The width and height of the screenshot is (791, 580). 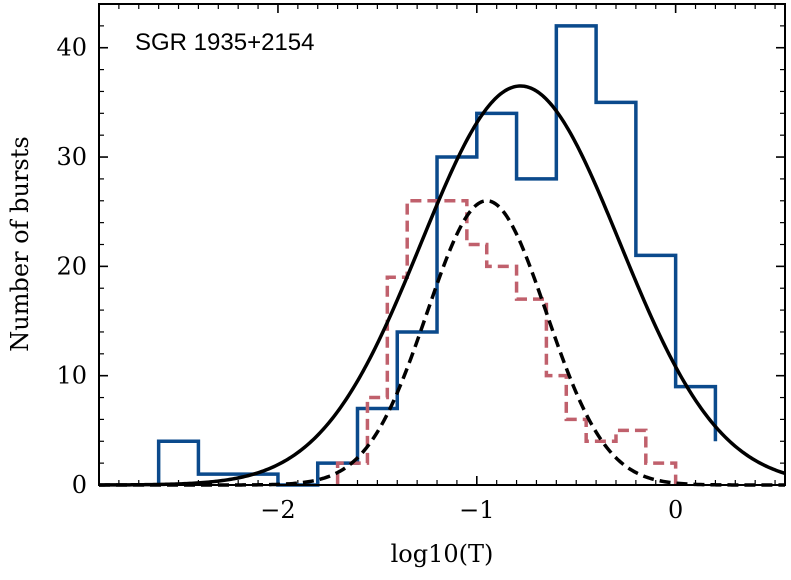 I want to click on x-tick-label: −2, so click(x=277, y=510).